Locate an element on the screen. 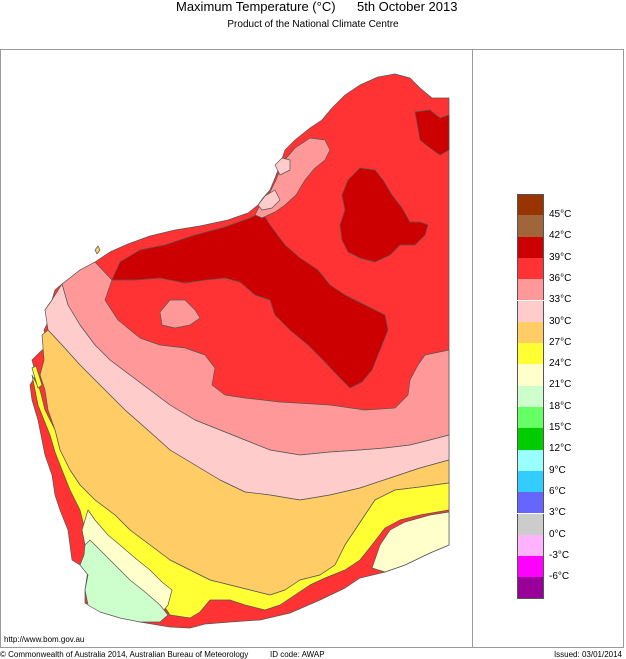 The image size is (626, 659). legend-label: 42°C is located at coordinates (560, 236).